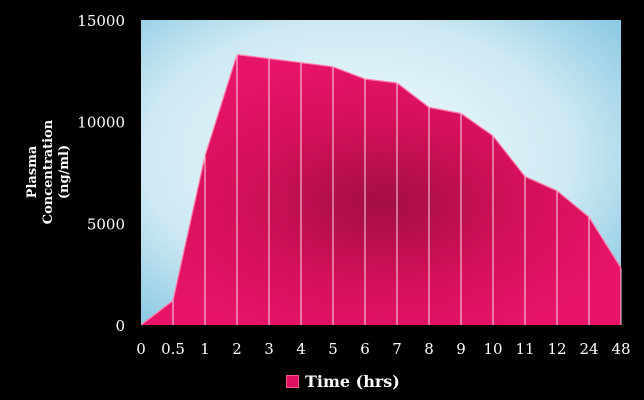  Describe the element at coordinates (588, 349) in the screenshot. I see `x-tick-label: 24` at that location.